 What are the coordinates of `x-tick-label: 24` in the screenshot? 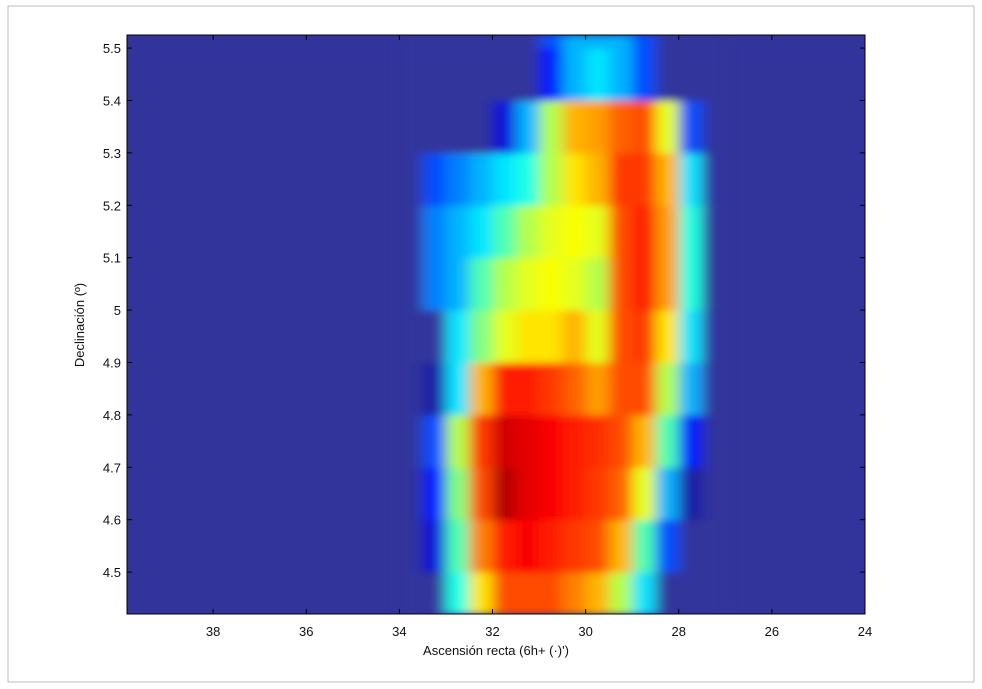 It's located at (865, 631).